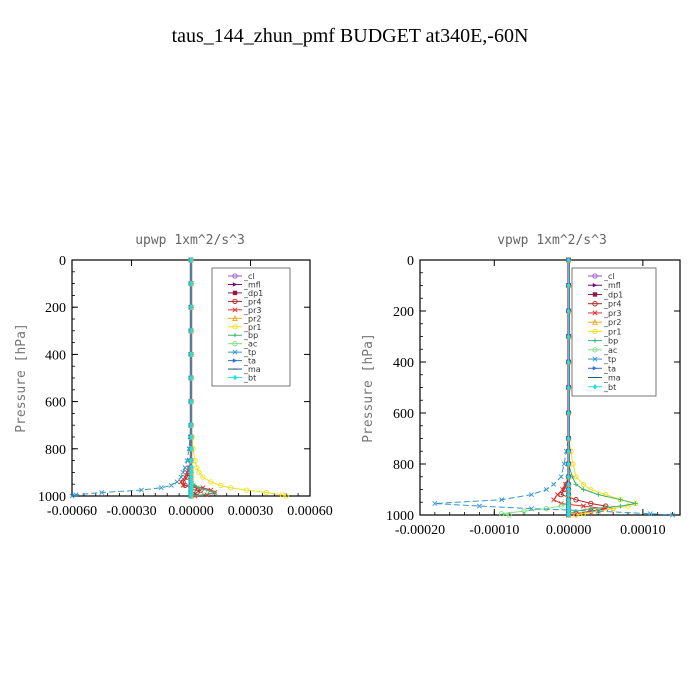  Describe the element at coordinates (643, 530) in the screenshot. I see `x-tick-label: 0.00010` at that location.